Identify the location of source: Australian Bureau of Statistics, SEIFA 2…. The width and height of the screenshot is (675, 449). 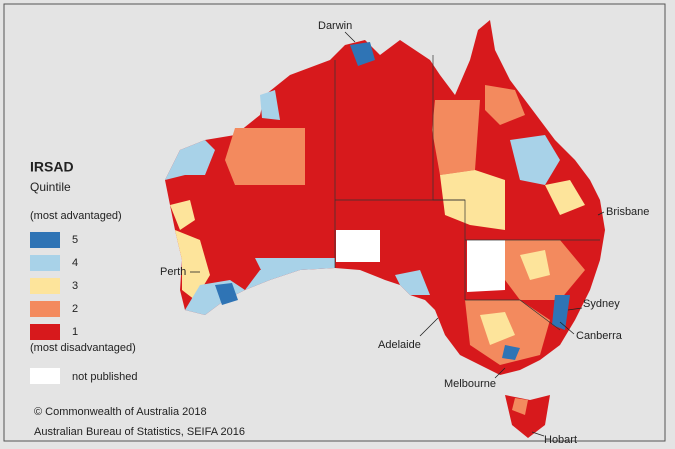
(139, 432).